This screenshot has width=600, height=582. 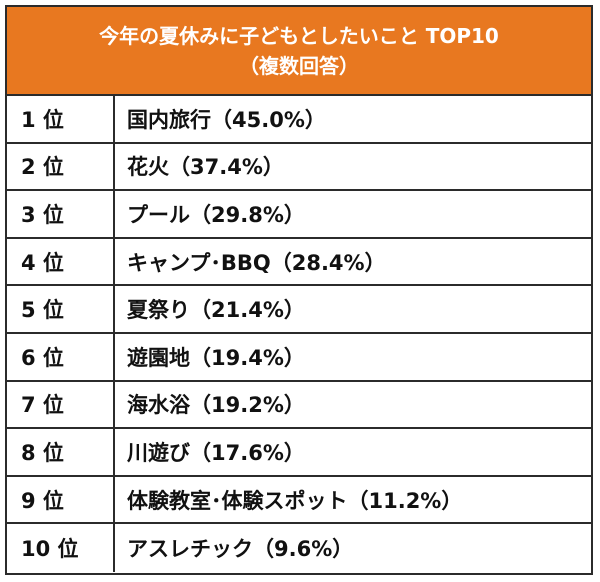 What do you see at coordinates (61, 119) in the screenshot?
I see `rank-cell: 1 位` at bounding box center [61, 119].